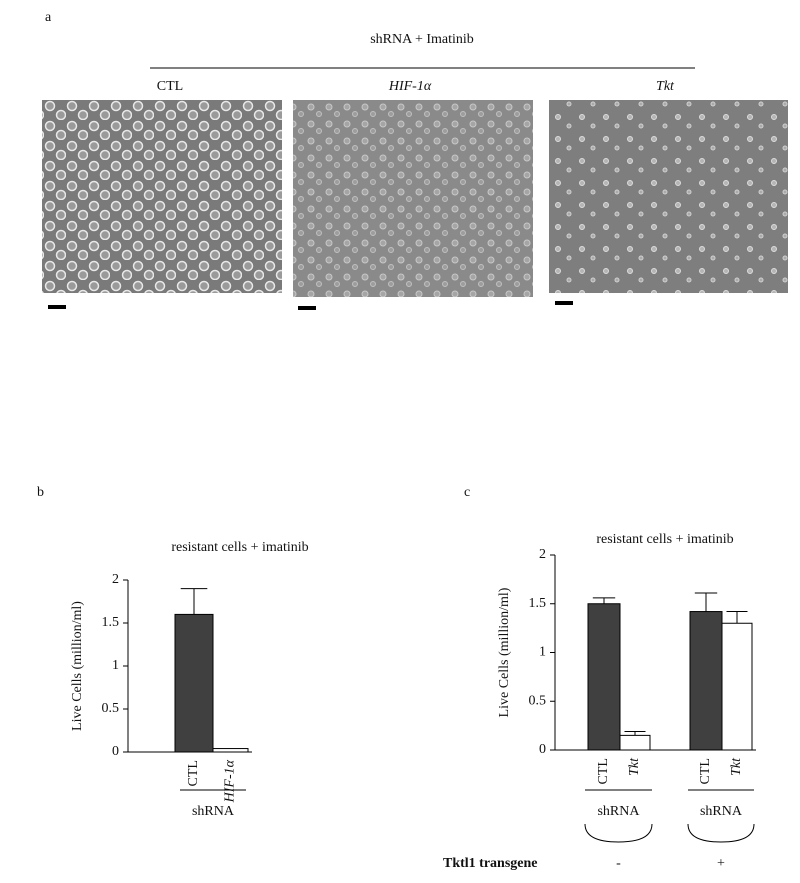  I want to click on transgene-label: Tktl1 transgene, so click(490, 863).